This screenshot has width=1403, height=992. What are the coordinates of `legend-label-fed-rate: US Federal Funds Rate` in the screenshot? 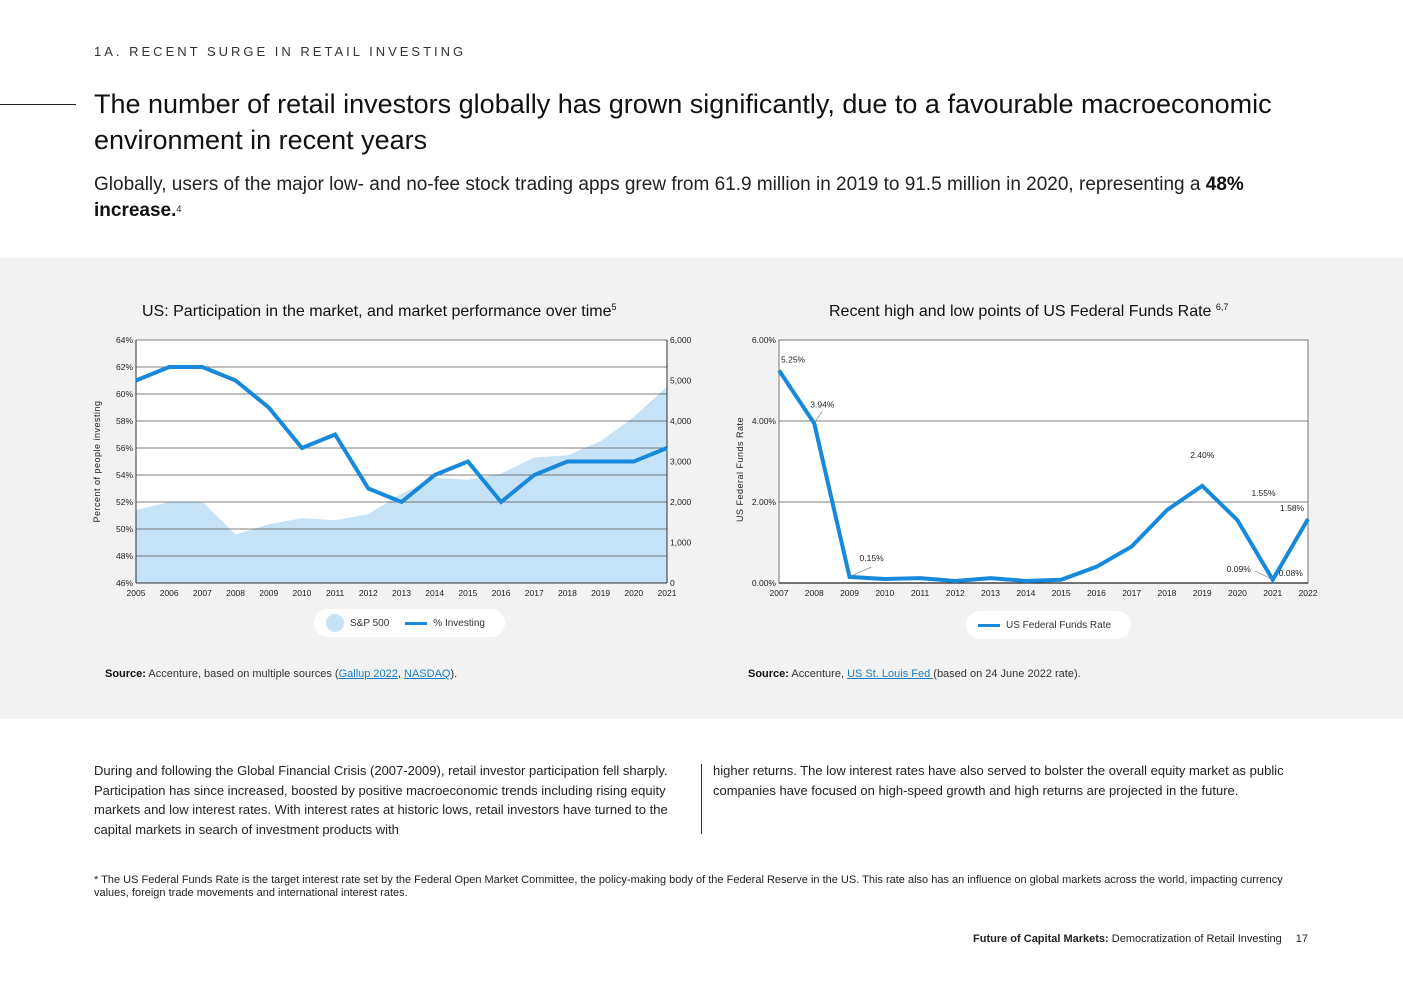 It's located at (1059, 625).